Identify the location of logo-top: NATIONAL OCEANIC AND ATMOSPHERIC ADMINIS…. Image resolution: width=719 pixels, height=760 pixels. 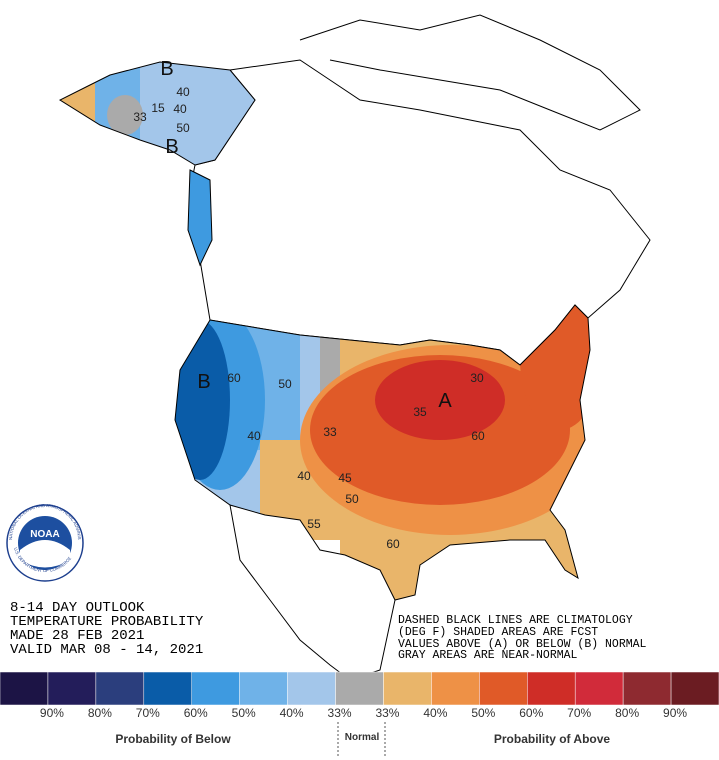
(41, 270).